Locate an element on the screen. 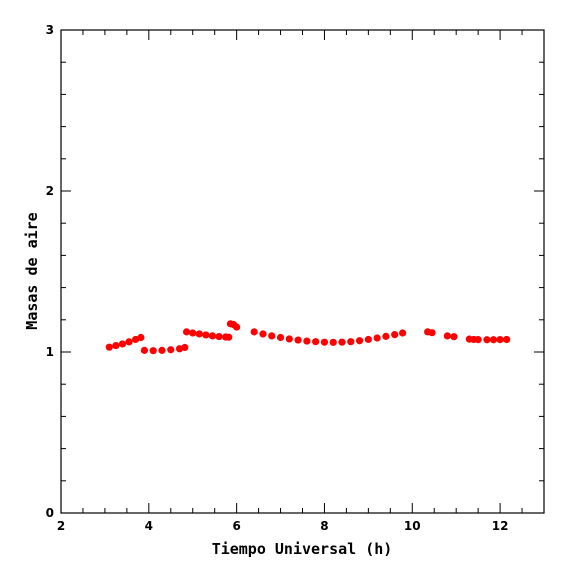  x-tick-label: 10 is located at coordinates (412, 526).